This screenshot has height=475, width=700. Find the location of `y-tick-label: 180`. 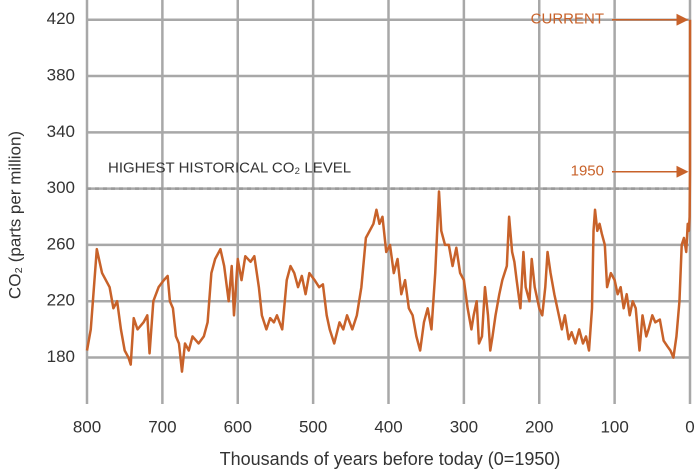

y-tick-label: 180 is located at coordinates (61, 356).